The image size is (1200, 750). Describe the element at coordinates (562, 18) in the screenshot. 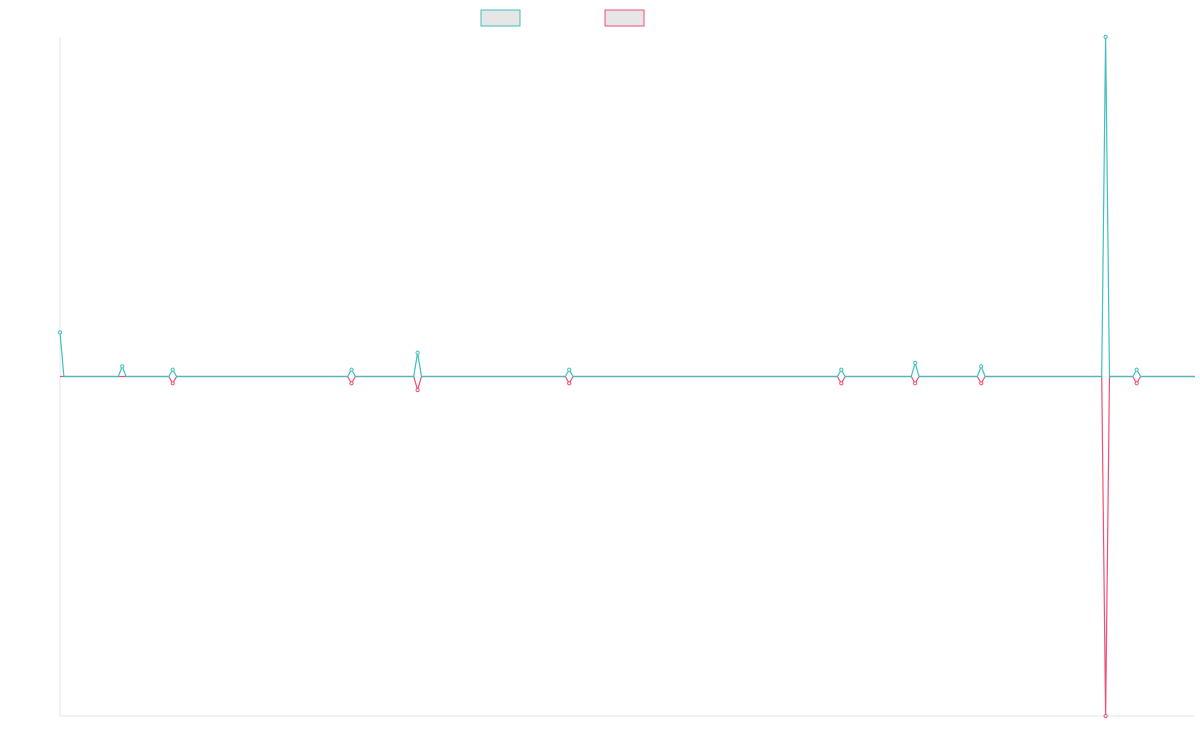

I see `legend` at that location.